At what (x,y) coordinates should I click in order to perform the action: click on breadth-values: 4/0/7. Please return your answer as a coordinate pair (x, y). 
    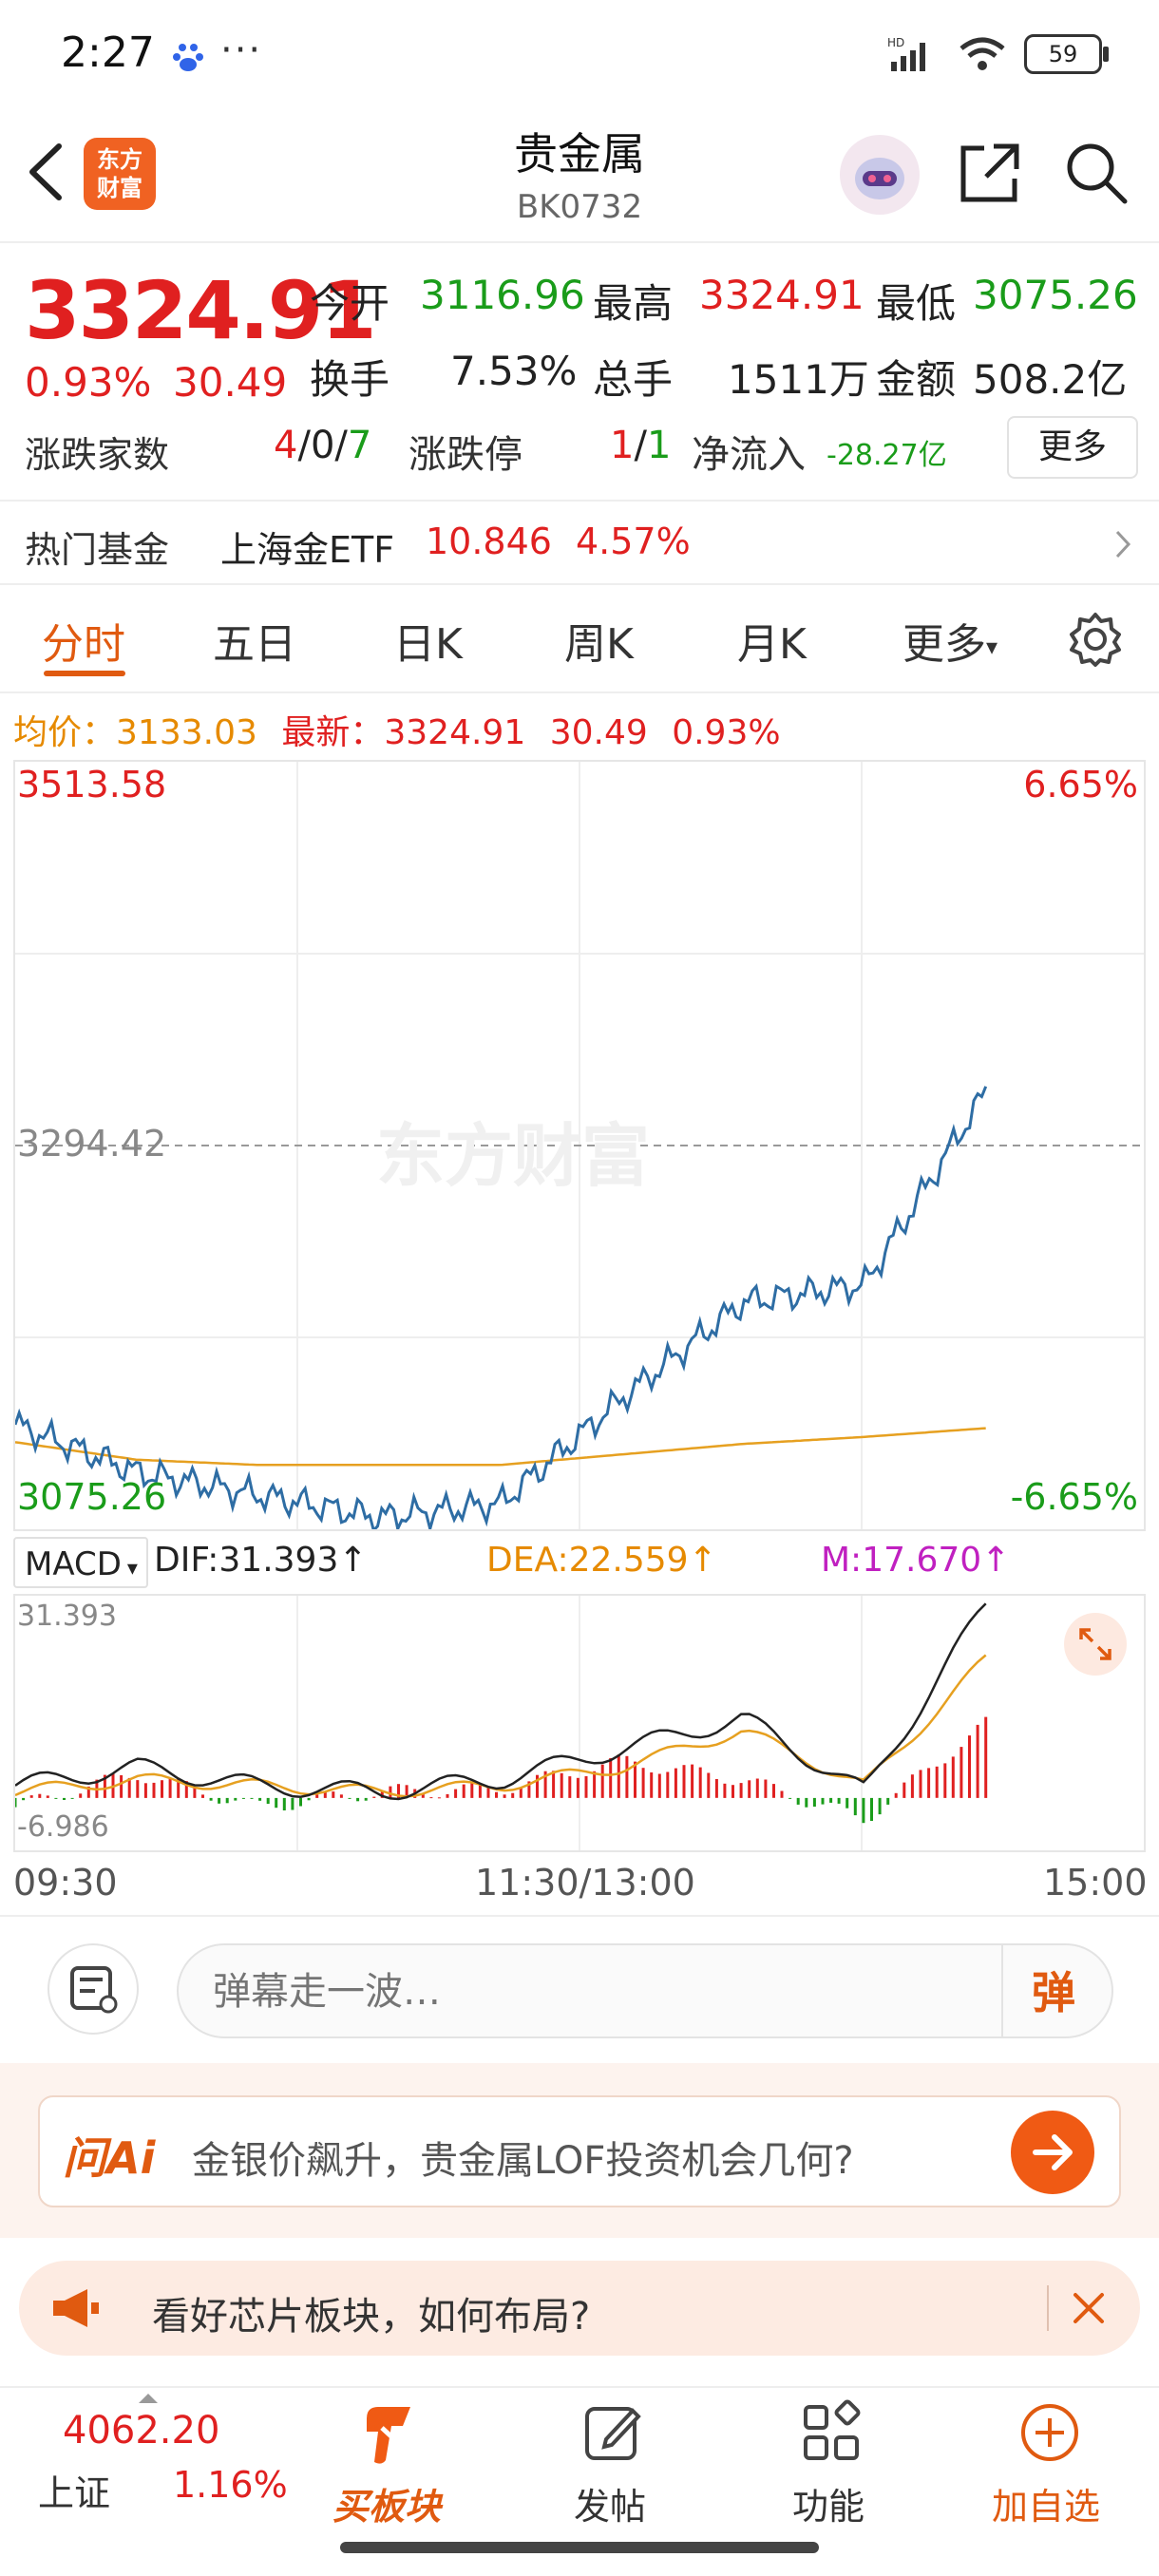
    Looking at the image, I should click on (322, 445).